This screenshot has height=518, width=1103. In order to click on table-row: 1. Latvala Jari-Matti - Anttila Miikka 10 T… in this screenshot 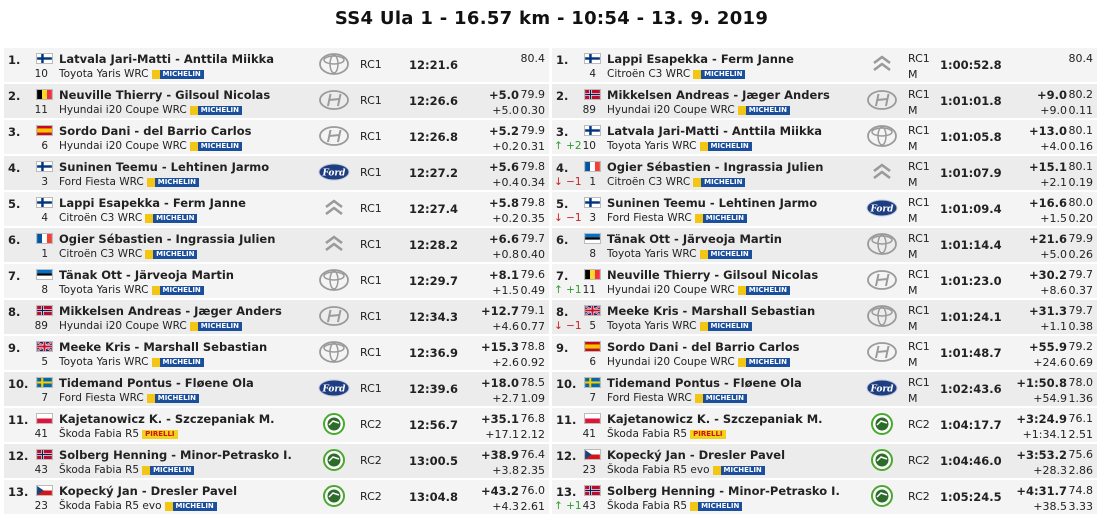, I will do `click(276, 65)`.